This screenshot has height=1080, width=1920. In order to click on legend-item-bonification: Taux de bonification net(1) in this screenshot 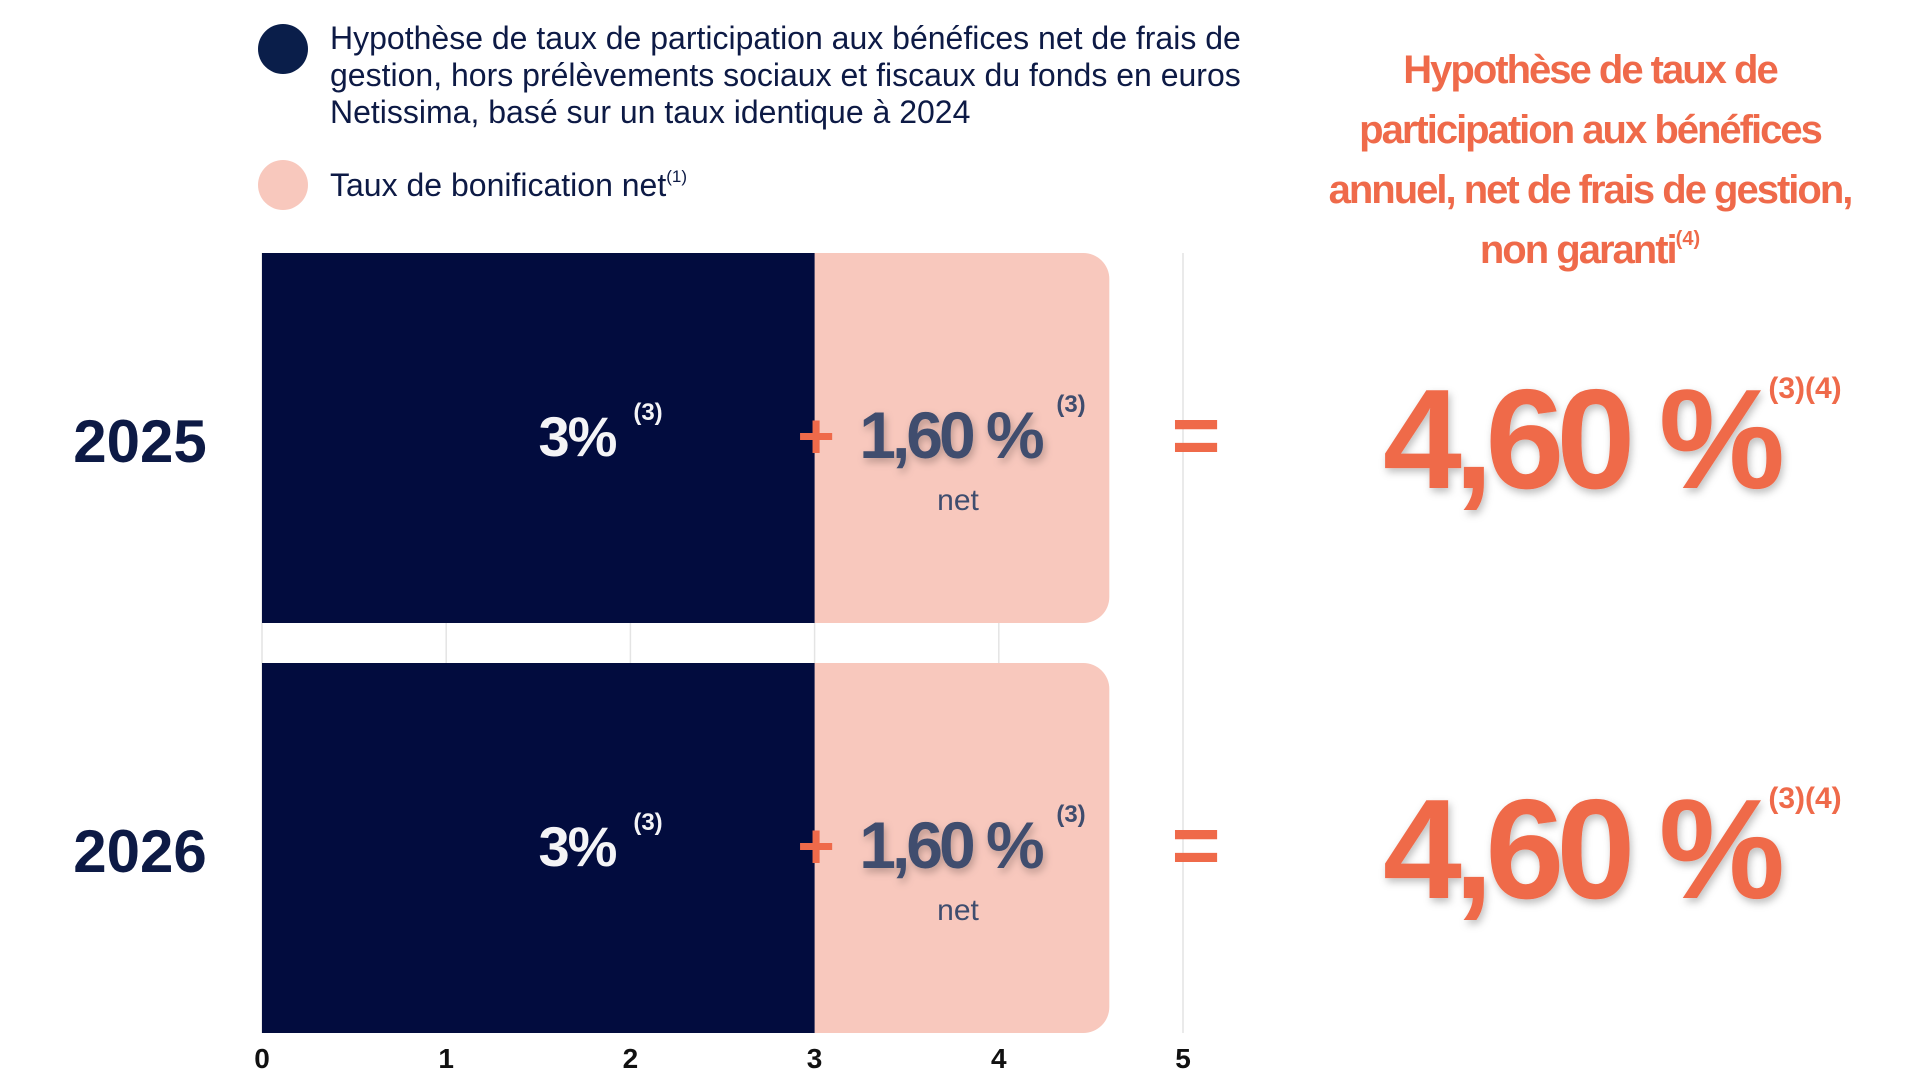, I will do `click(778, 185)`.